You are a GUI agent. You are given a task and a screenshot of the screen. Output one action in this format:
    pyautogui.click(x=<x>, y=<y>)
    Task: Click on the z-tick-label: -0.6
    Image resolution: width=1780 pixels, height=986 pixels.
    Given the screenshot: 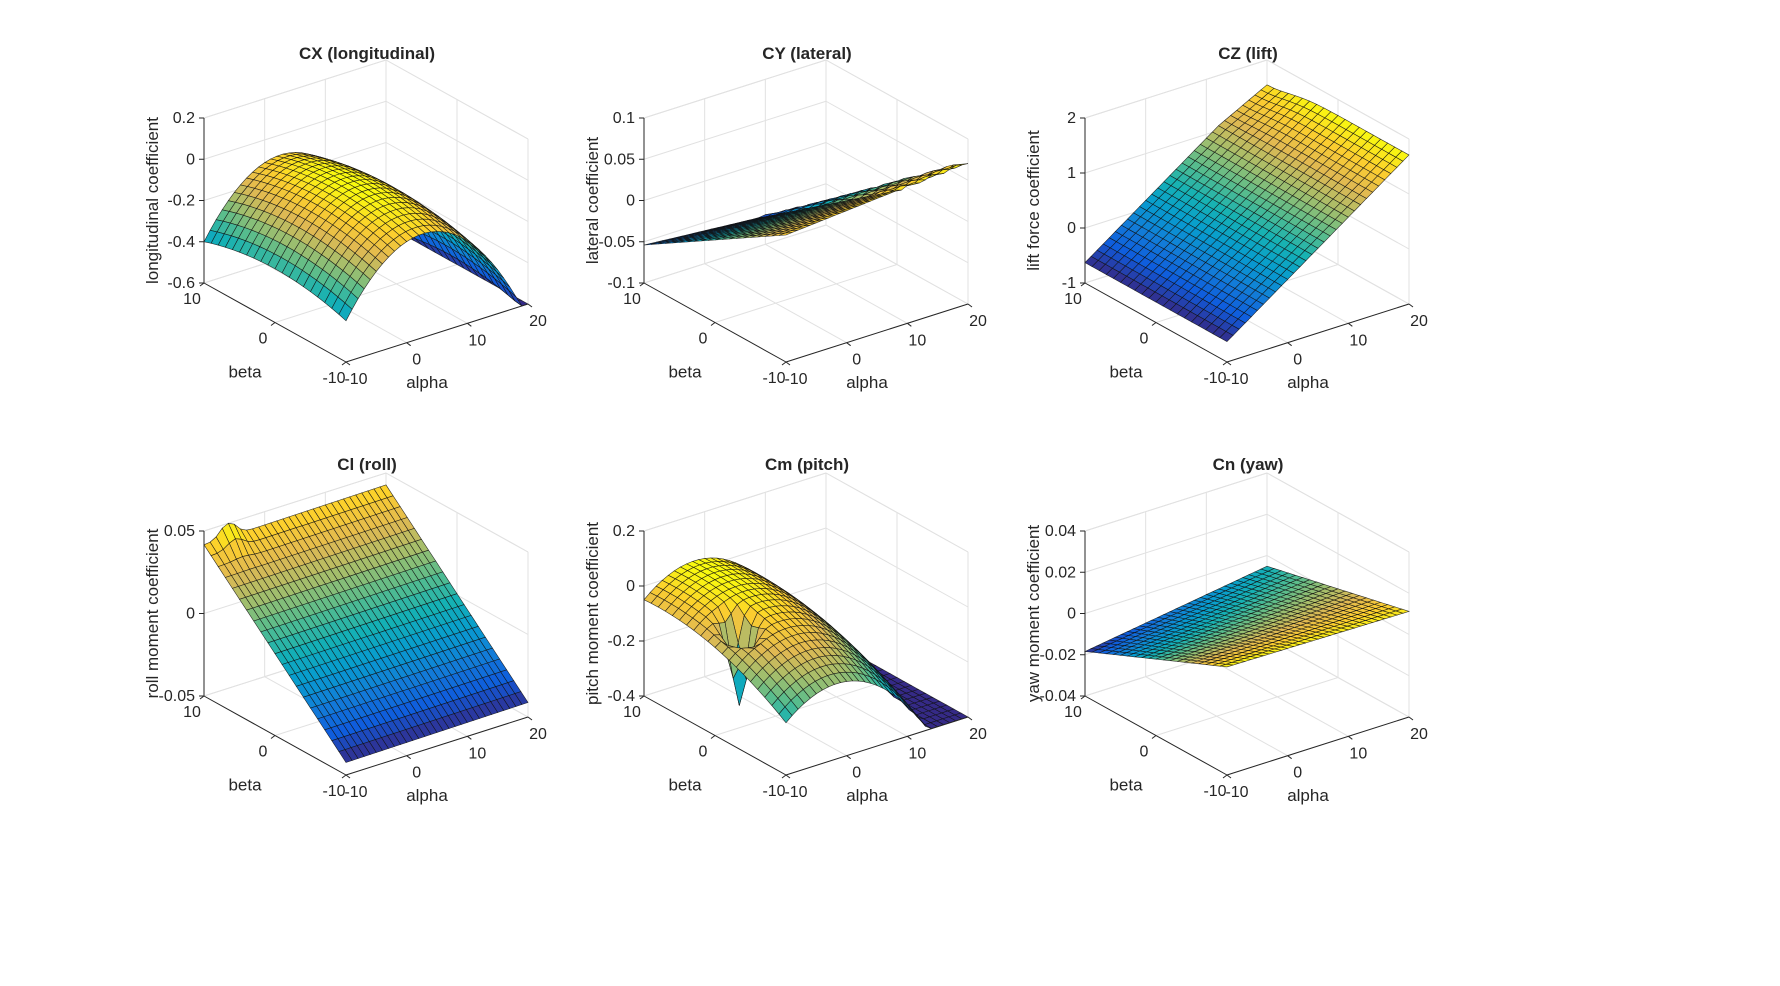 What is the action you would take?
    pyautogui.click(x=181, y=283)
    